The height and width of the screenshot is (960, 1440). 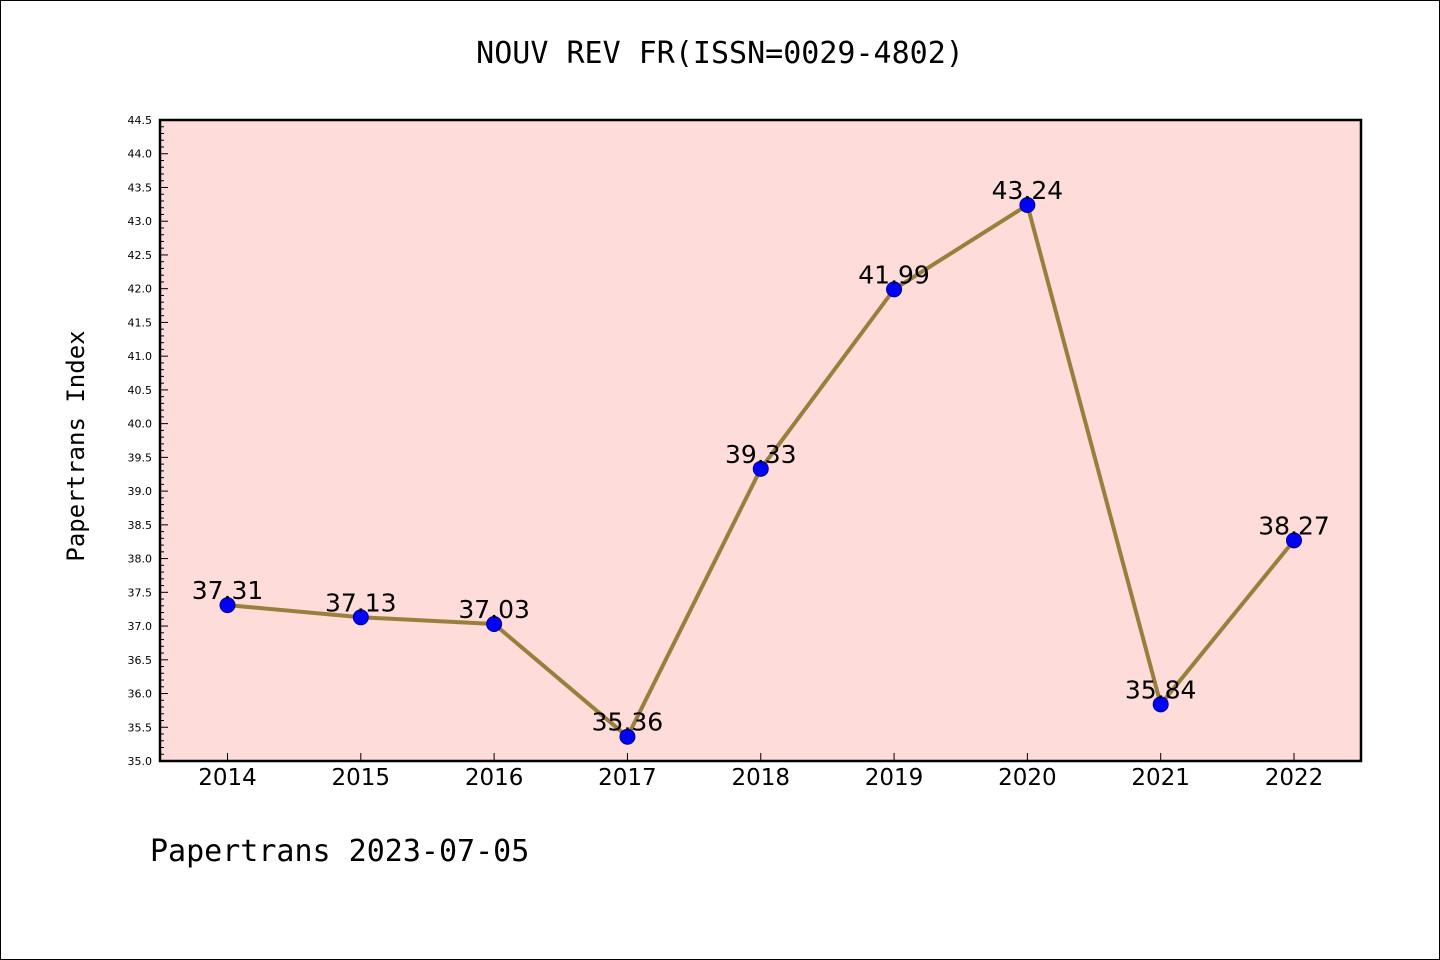 What do you see at coordinates (1161, 689) in the screenshot?
I see `data-label: 35.84` at bounding box center [1161, 689].